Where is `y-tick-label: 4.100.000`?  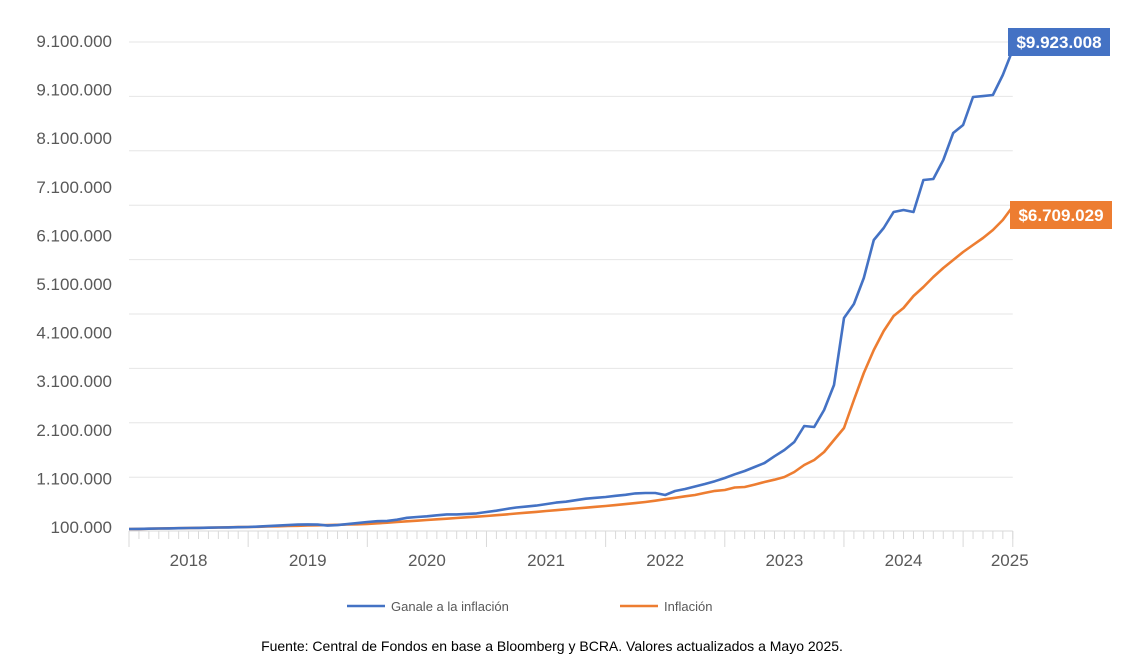
y-tick-label: 4.100.000 is located at coordinates (74, 333).